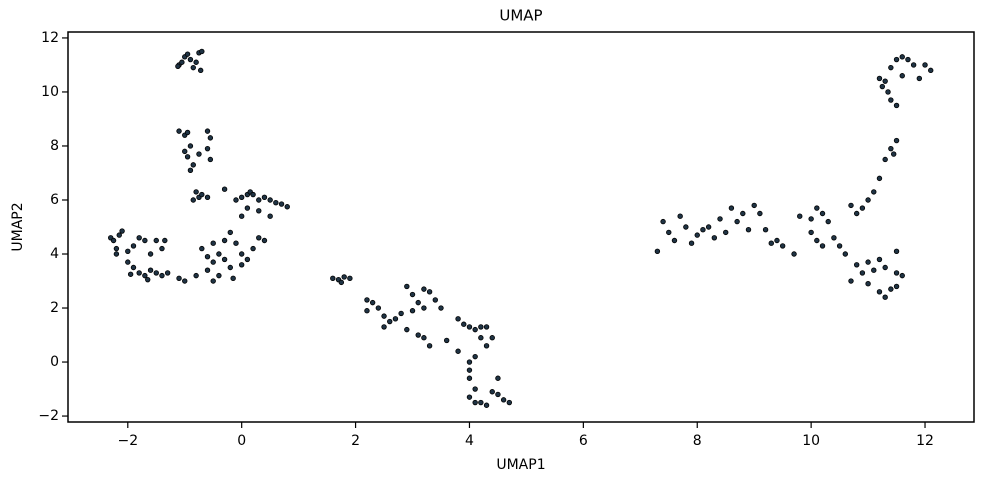 The width and height of the screenshot is (984, 488). What do you see at coordinates (241, 441) in the screenshot?
I see `x-tick-label: 0` at bounding box center [241, 441].